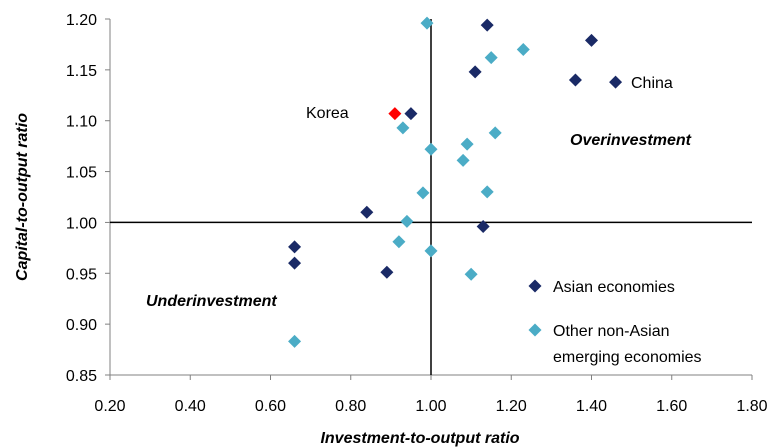 The width and height of the screenshot is (774, 448). What do you see at coordinates (81, 223) in the screenshot?
I see `y-tick-label: 1.00` at bounding box center [81, 223].